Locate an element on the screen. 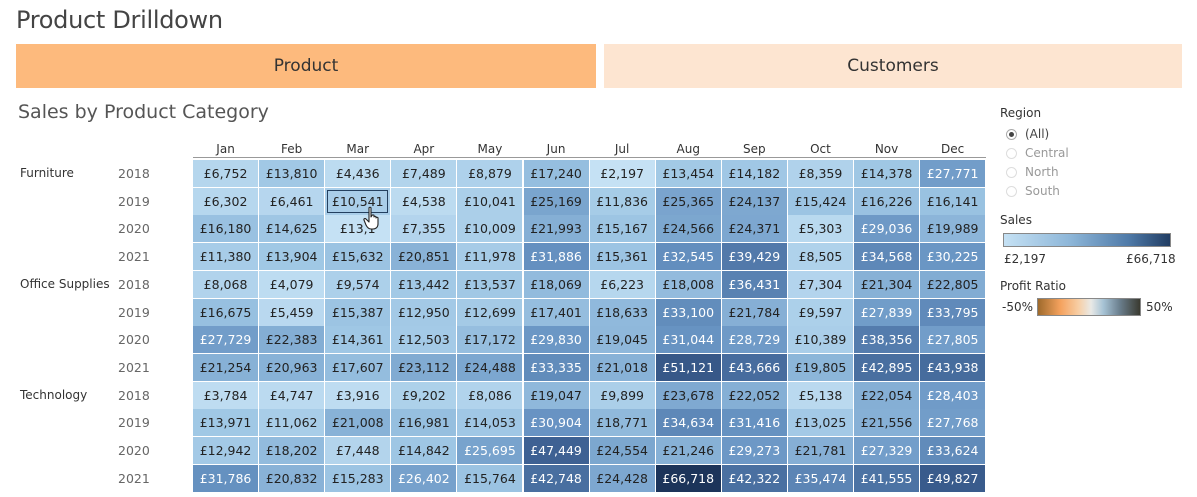 The width and height of the screenshot is (1197, 497). heatmap-cell: £43,666 is located at coordinates (754, 367).